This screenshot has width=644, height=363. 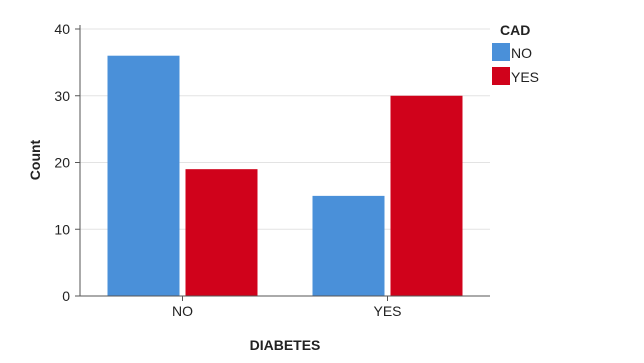 What do you see at coordinates (285, 345) in the screenshot?
I see `x-axis-title: DIABETES` at bounding box center [285, 345].